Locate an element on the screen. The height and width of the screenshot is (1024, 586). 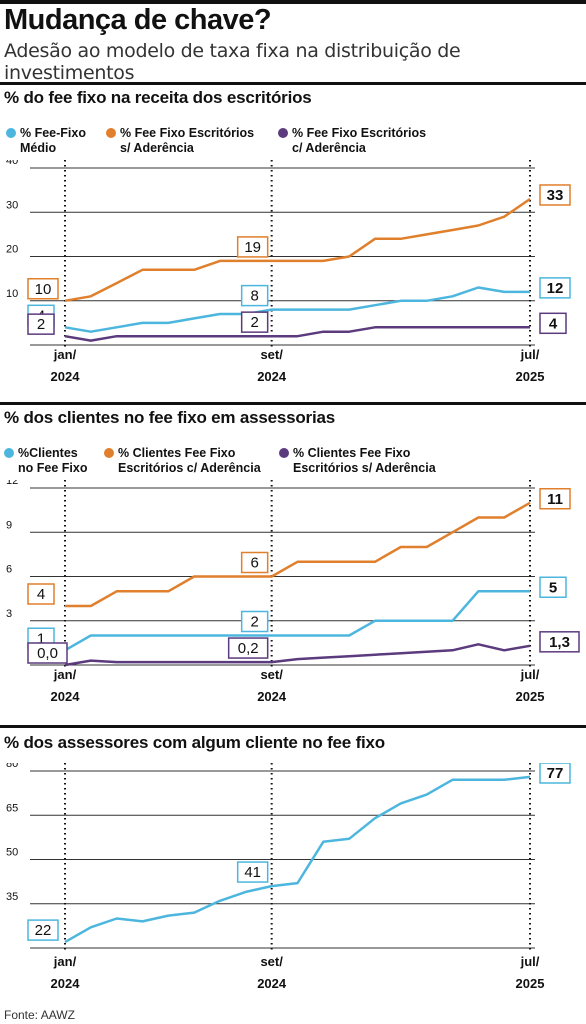
value-label: 6 is located at coordinates (254, 563).